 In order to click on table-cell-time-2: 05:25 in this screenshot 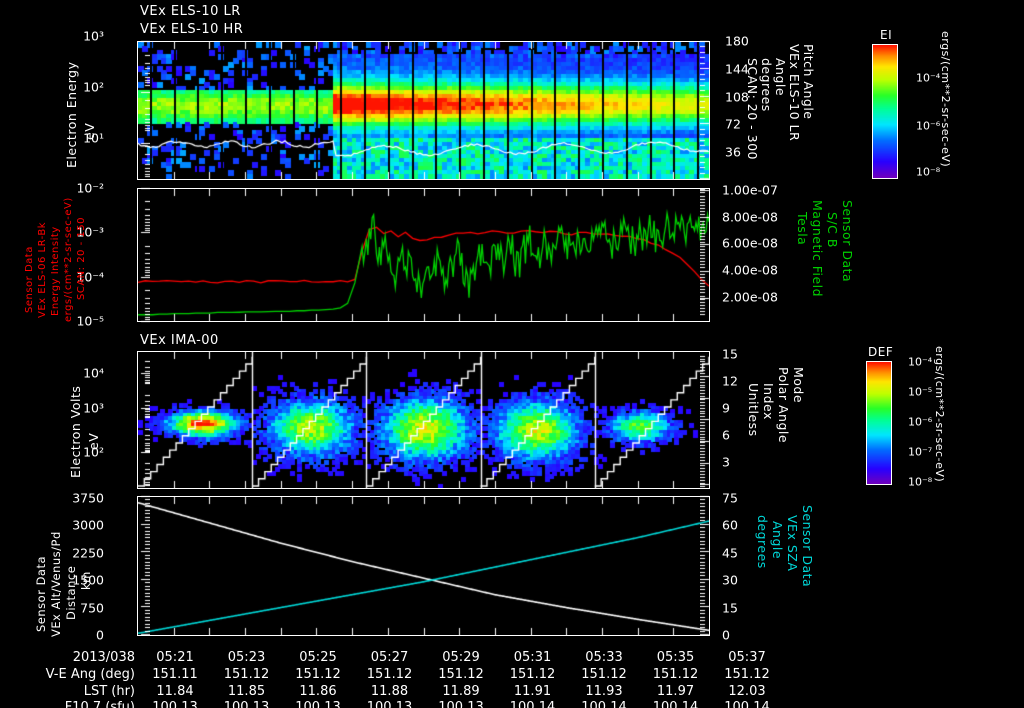, I will do `click(318, 657)`.